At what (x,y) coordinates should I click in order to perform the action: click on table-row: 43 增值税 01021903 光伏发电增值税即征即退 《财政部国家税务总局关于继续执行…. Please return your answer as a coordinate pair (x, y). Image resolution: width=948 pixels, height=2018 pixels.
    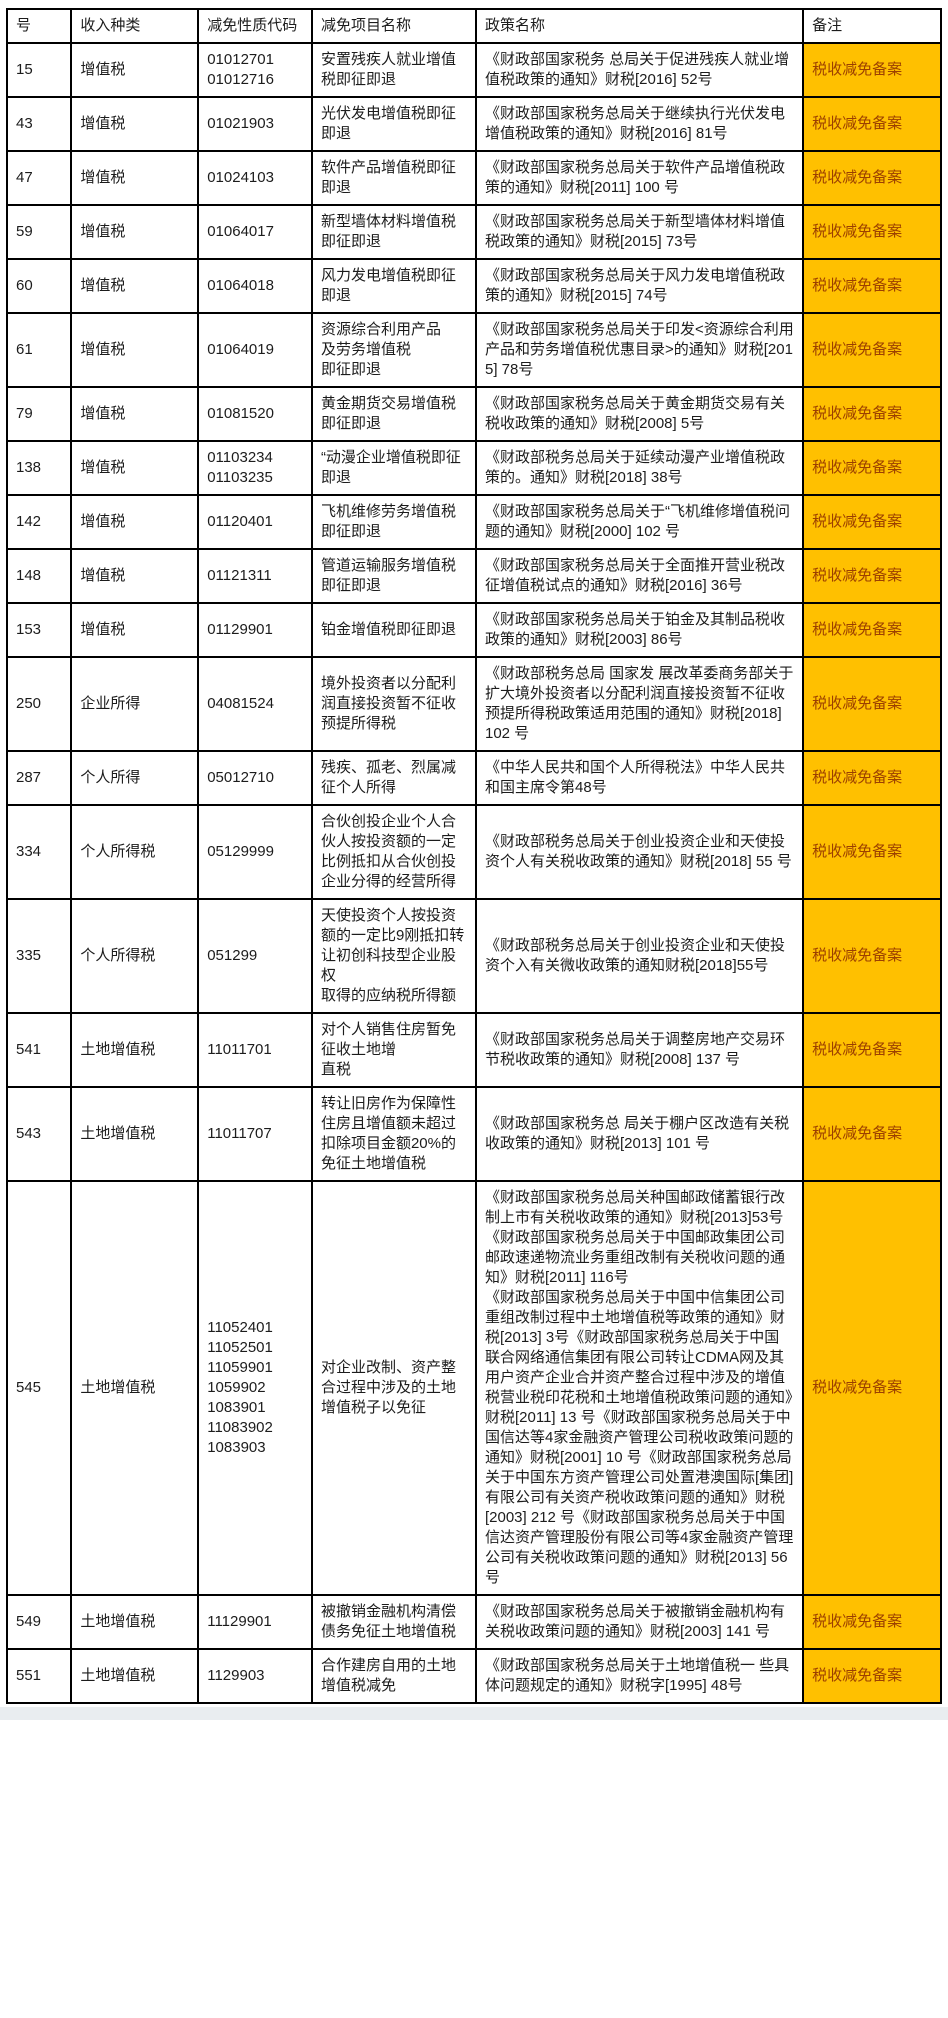
    Looking at the image, I should click on (473, 124).